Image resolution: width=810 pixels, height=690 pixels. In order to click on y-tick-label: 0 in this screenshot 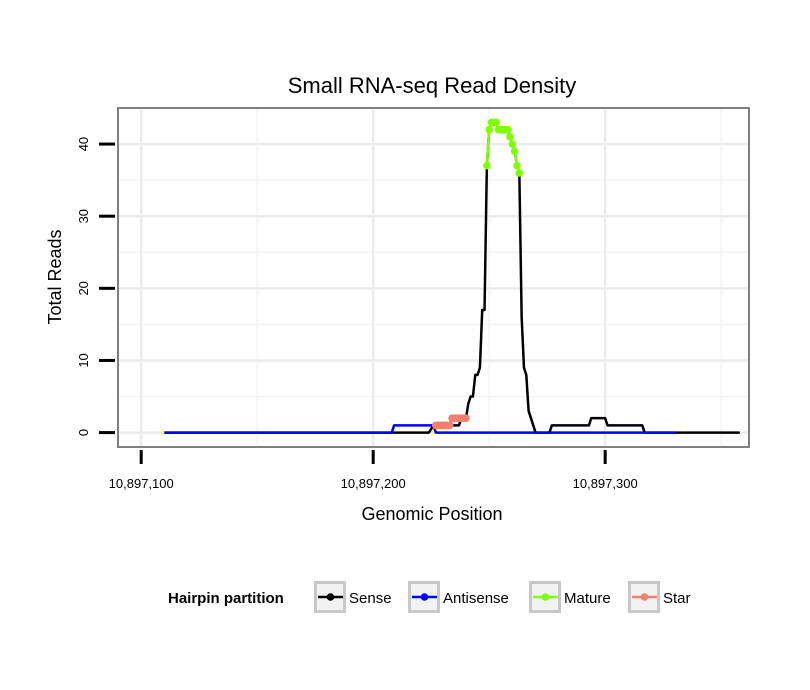, I will do `click(83, 432)`.